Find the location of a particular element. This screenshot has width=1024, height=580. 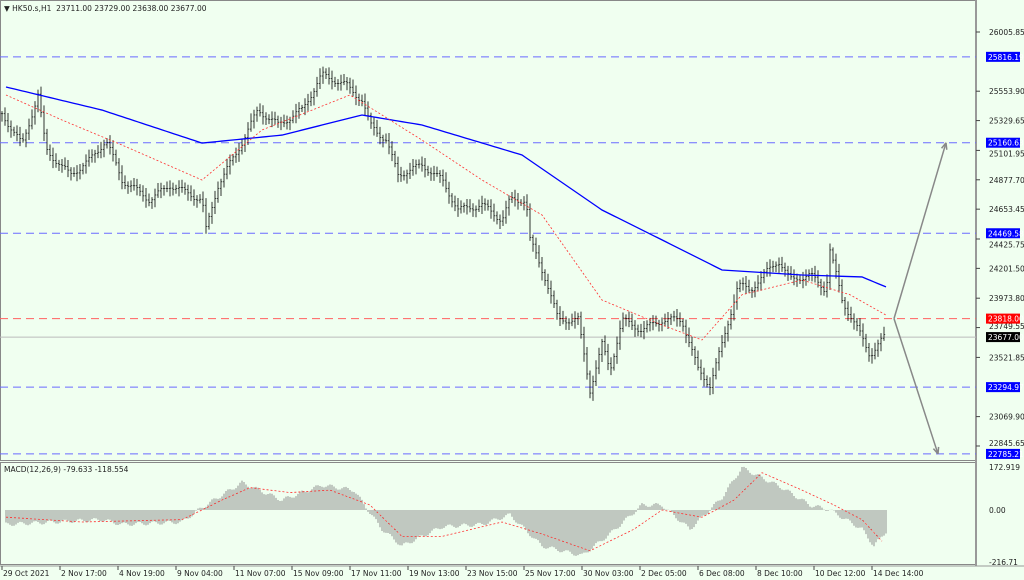

macd-signal-line is located at coordinates (444, 512).